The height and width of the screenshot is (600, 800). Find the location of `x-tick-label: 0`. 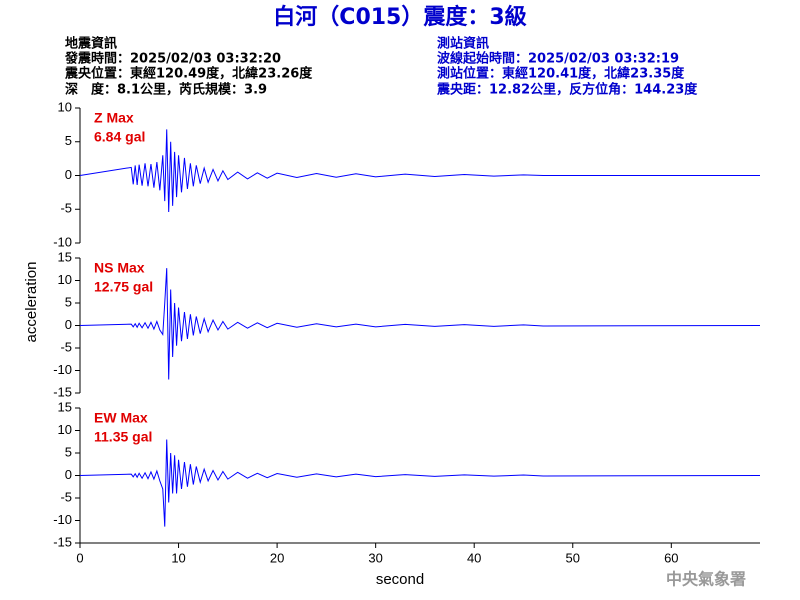

x-tick-label: 0 is located at coordinates (79, 557).